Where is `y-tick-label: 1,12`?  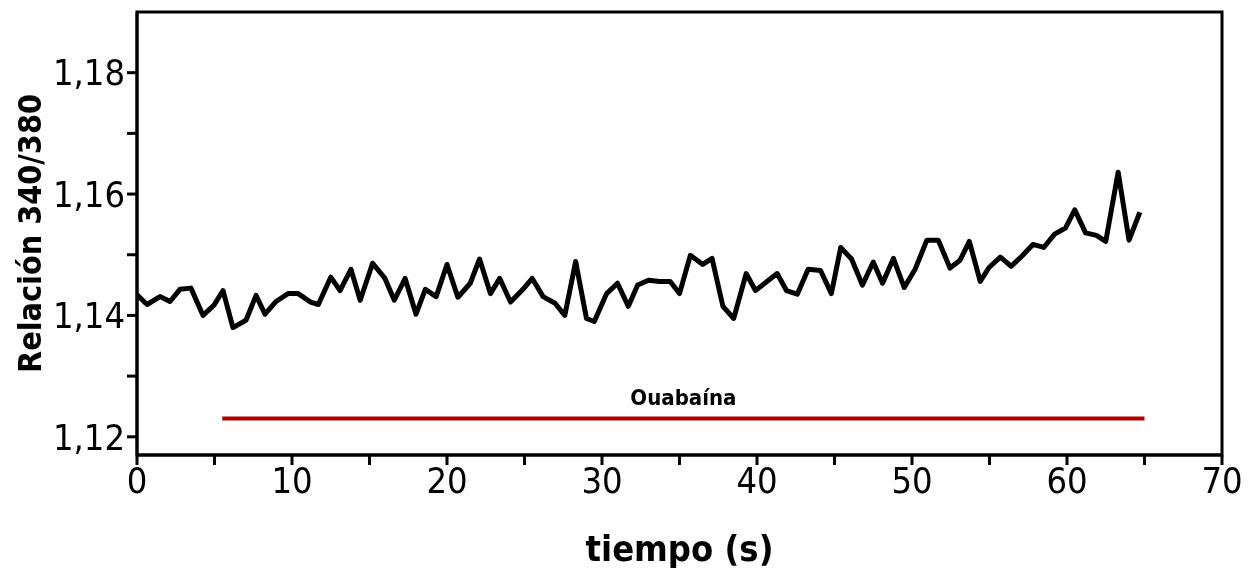
y-tick-label: 1,12 is located at coordinates (88, 437).